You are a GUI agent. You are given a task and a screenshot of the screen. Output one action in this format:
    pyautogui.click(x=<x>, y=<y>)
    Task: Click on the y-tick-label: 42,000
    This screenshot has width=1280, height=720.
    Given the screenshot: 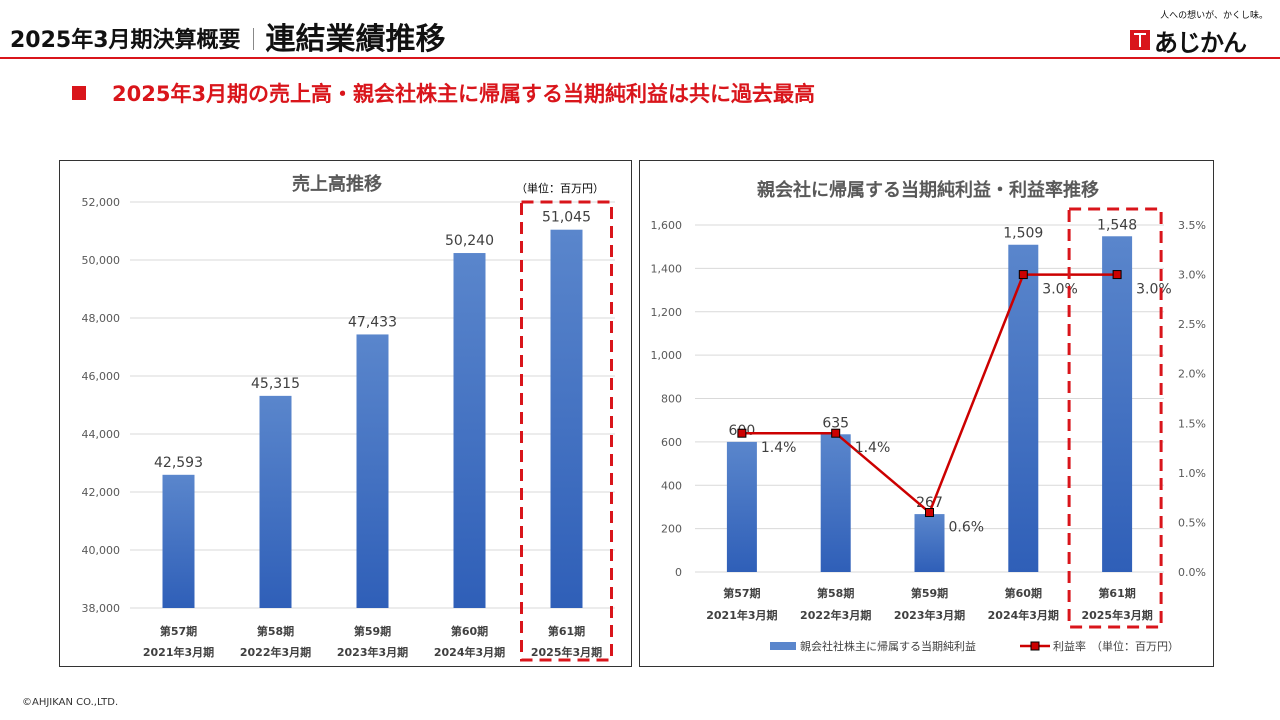 What is the action you would take?
    pyautogui.click(x=101, y=492)
    